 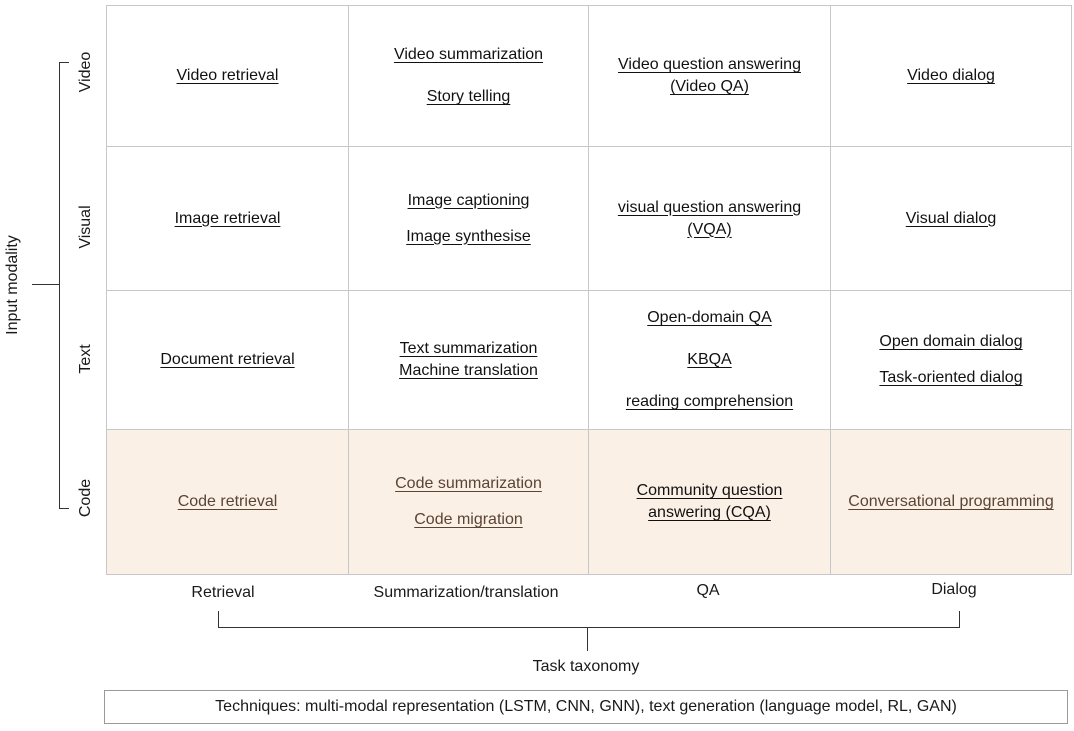 I want to click on task-label: Video summarization, so click(x=468, y=54).